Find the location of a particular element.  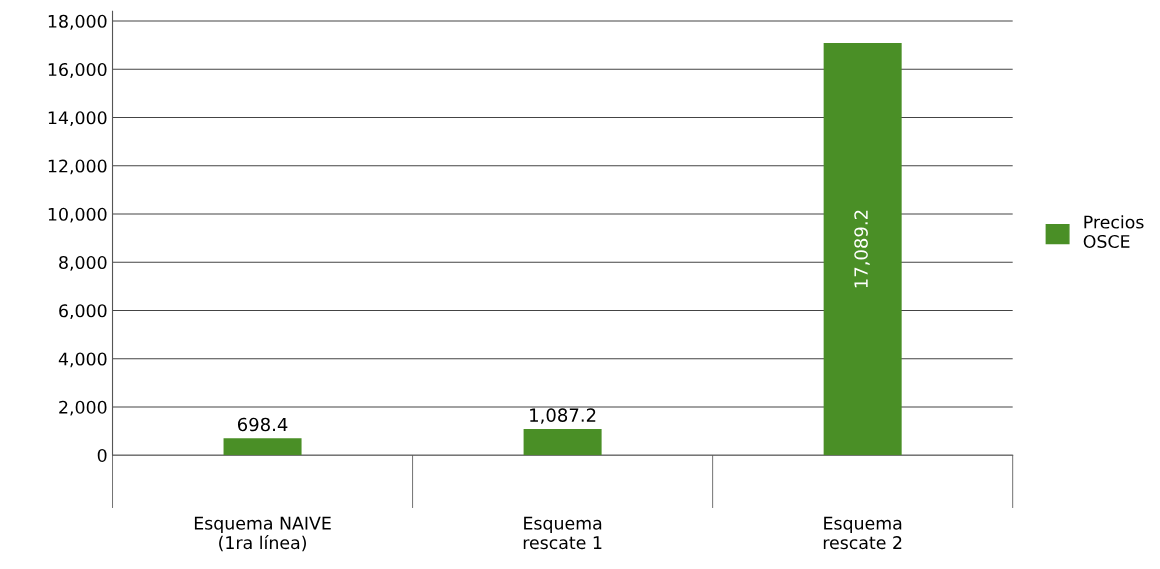

legend-label: Precios OSCE is located at coordinates (1113, 232).